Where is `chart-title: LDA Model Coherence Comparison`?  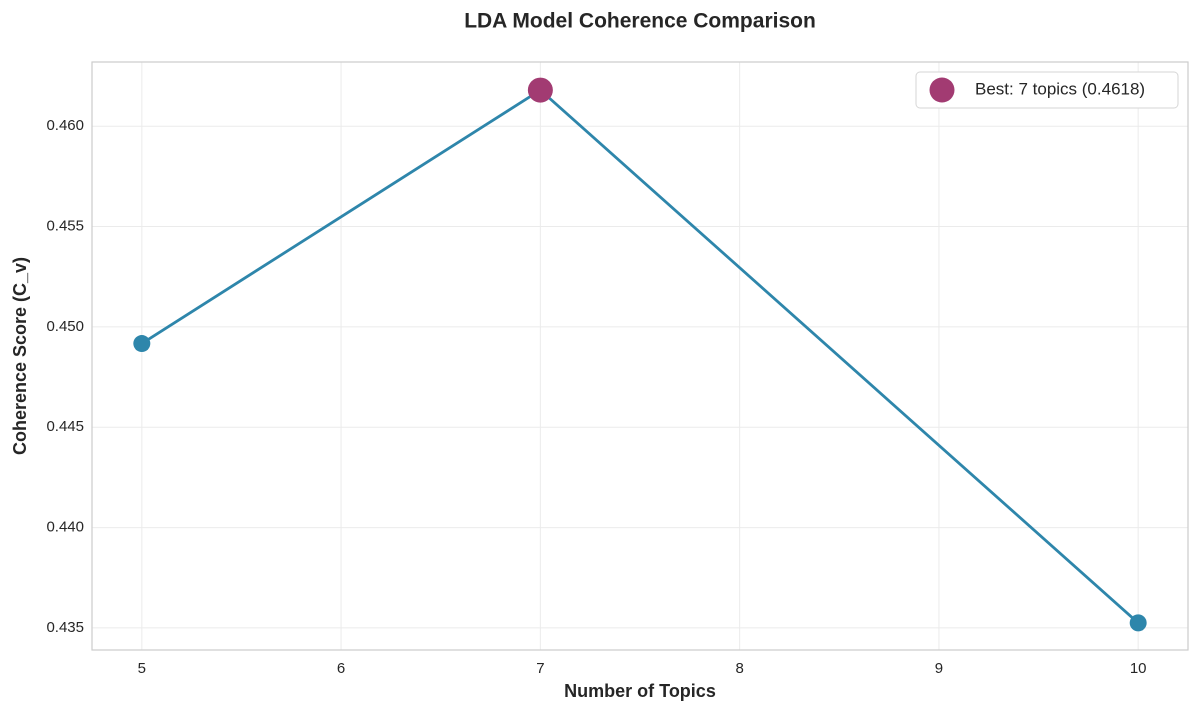
chart-title: LDA Model Coherence Comparison is located at coordinates (640, 21).